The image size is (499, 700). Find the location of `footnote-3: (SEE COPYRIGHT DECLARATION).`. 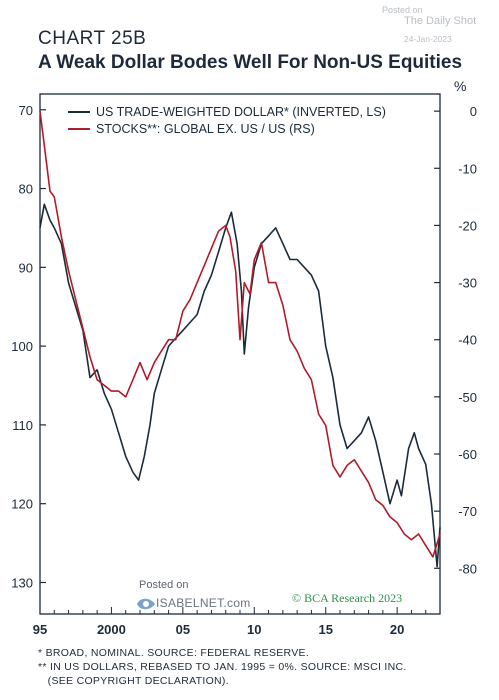

footnote-3: (SEE COPYRIGHT DECLARATION). is located at coordinates (133, 681).